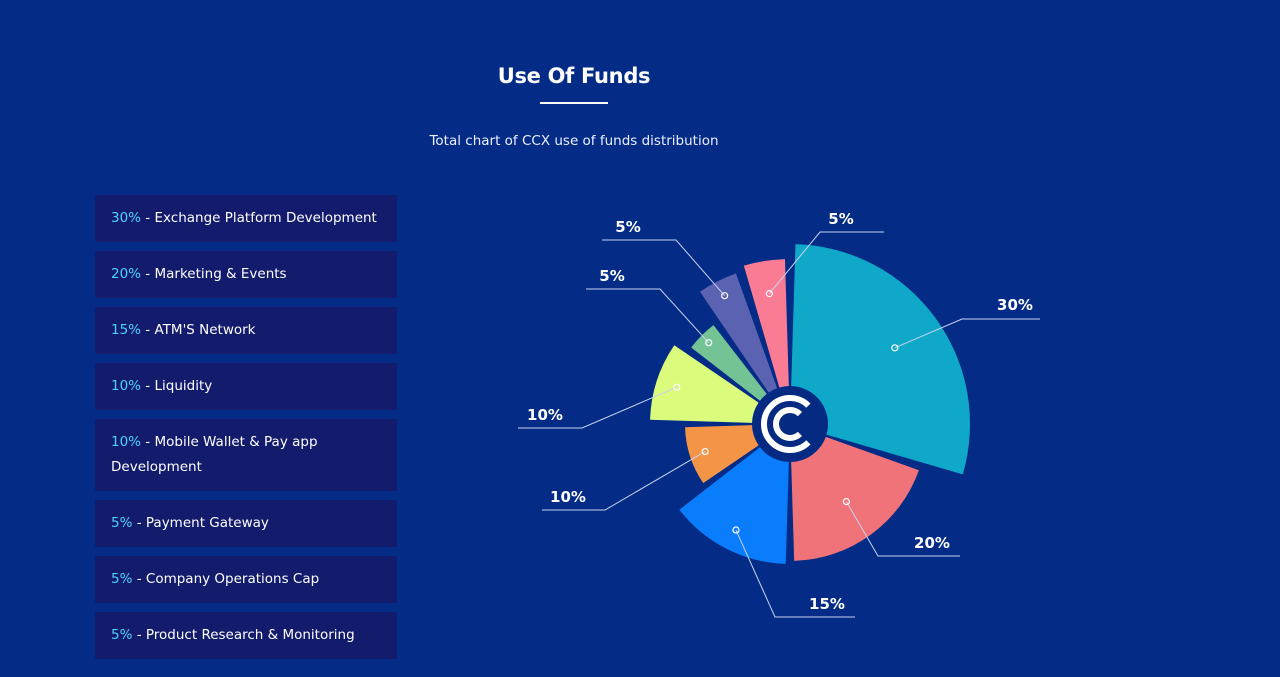 The image size is (1280, 677). Describe the element at coordinates (574, 76) in the screenshot. I see `page-title: Use Of Funds` at that location.